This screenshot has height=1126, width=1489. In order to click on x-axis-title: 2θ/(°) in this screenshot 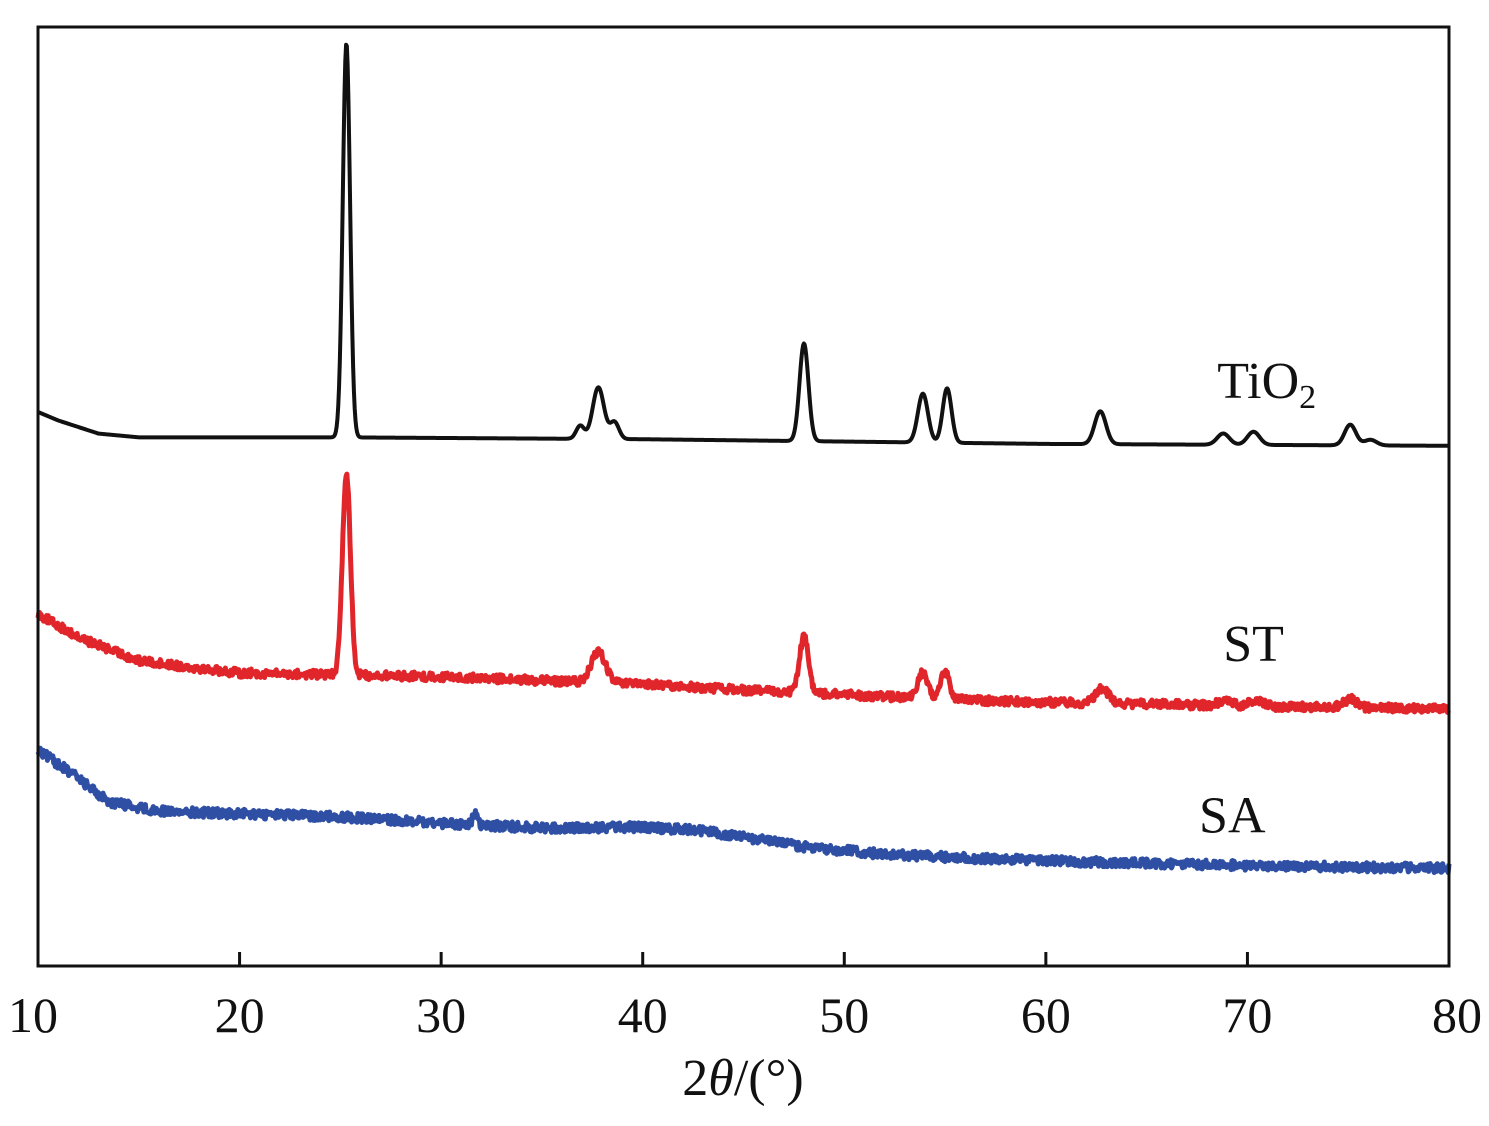, I will do `click(742, 1078)`.